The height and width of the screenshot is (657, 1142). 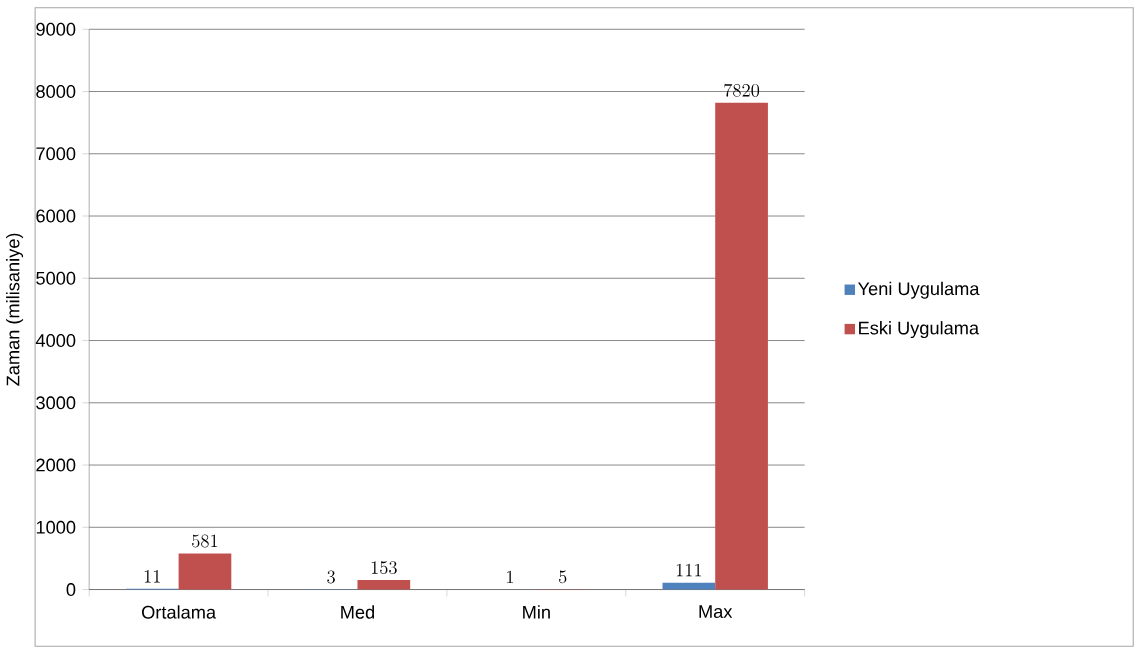 I want to click on y-tick-label: 3000, so click(x=56, y=403).